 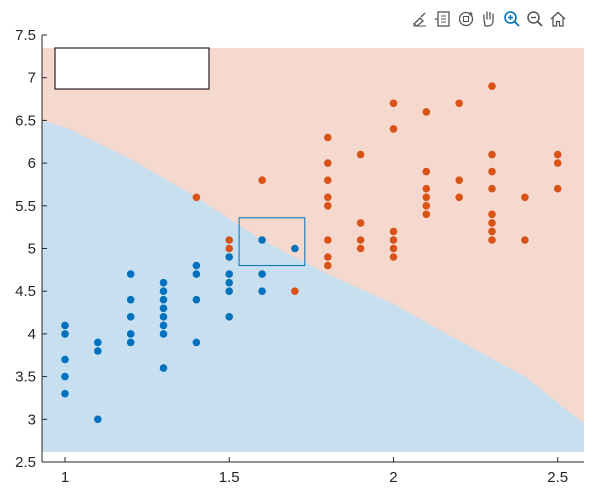 I want to click on y-tick-label: 5, so click(x=32, y=249).